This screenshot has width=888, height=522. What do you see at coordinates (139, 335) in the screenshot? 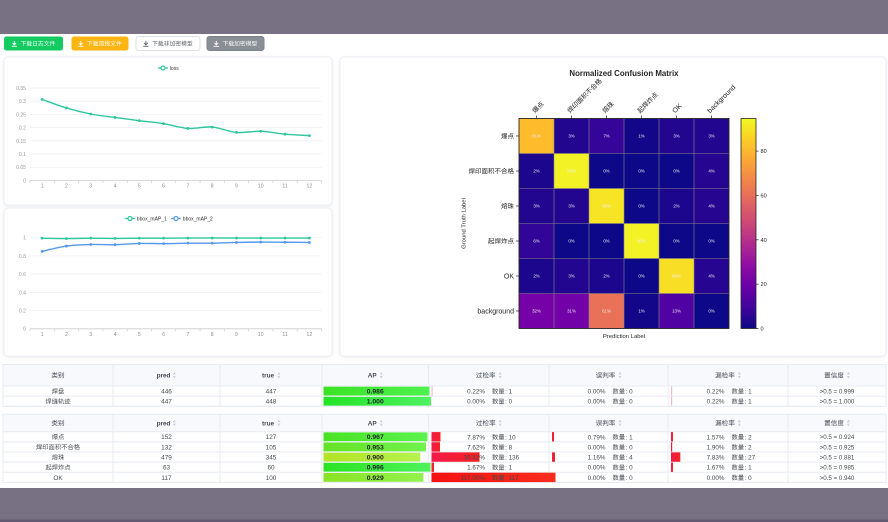
I see `svg-text: 5` at bounding box center [139, 335].